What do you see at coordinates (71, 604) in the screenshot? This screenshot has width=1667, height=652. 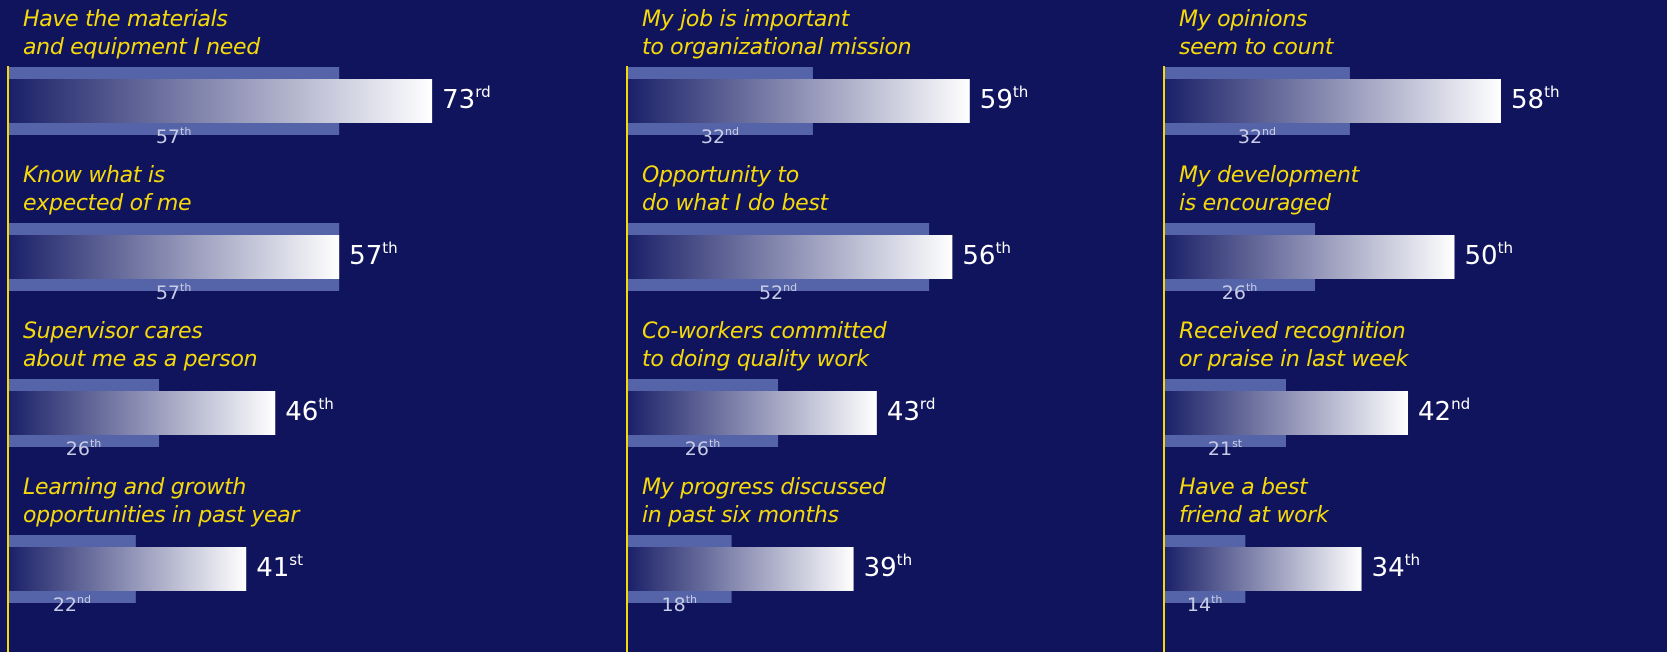 I see `previous-label: 22nd` at bounding box center [71, 604].